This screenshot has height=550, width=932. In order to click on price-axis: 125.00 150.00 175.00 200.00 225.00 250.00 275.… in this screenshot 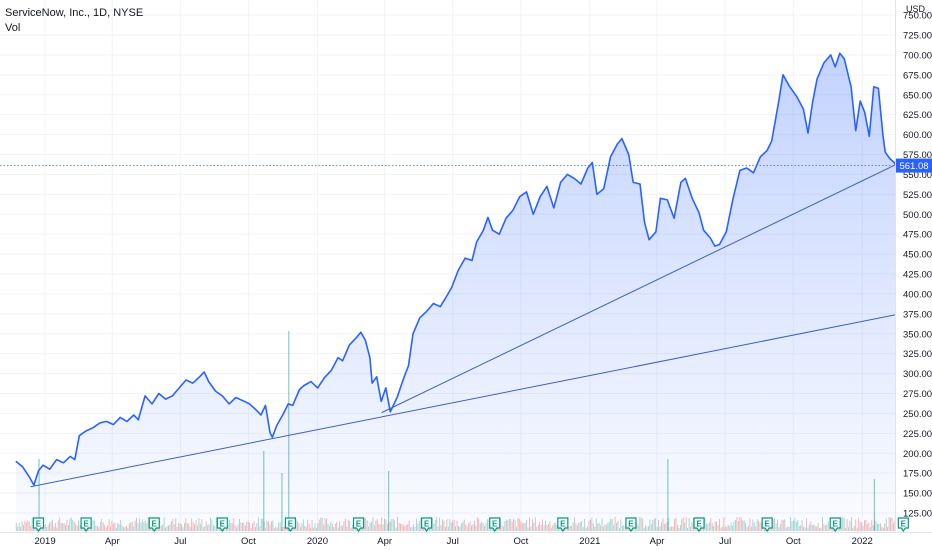, I will do `click(917, 262)`.